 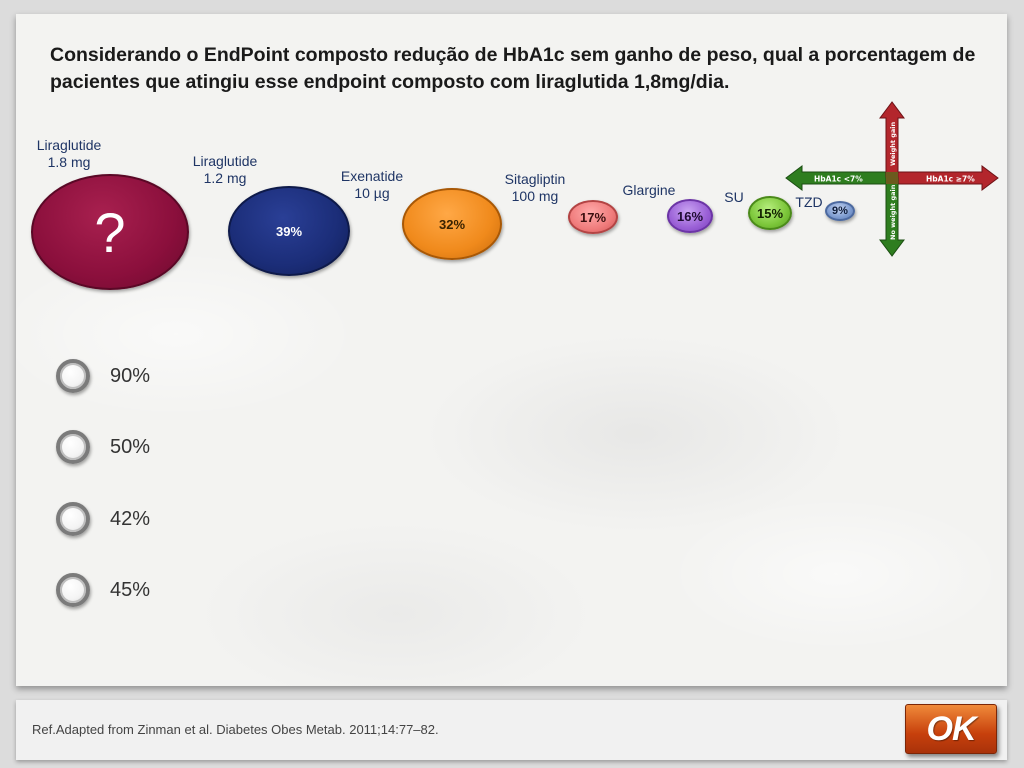 What do you see at coordinates (103, 447) in the screenshot?
I see `answer-option-2: 50%` at bounding box center [103, 447].